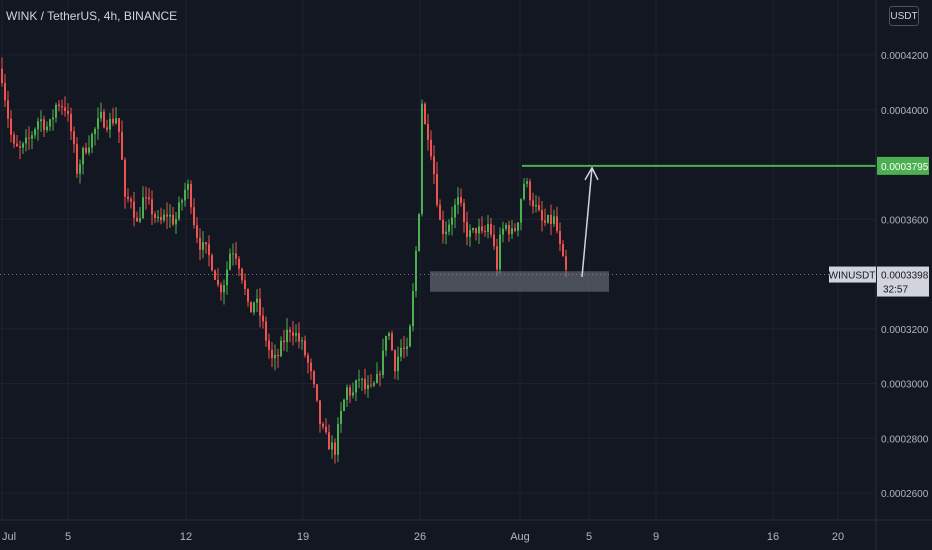 The height and width of the screenshot is (550, 932). I want to click on currency-button: USDT, so click(904, 16).